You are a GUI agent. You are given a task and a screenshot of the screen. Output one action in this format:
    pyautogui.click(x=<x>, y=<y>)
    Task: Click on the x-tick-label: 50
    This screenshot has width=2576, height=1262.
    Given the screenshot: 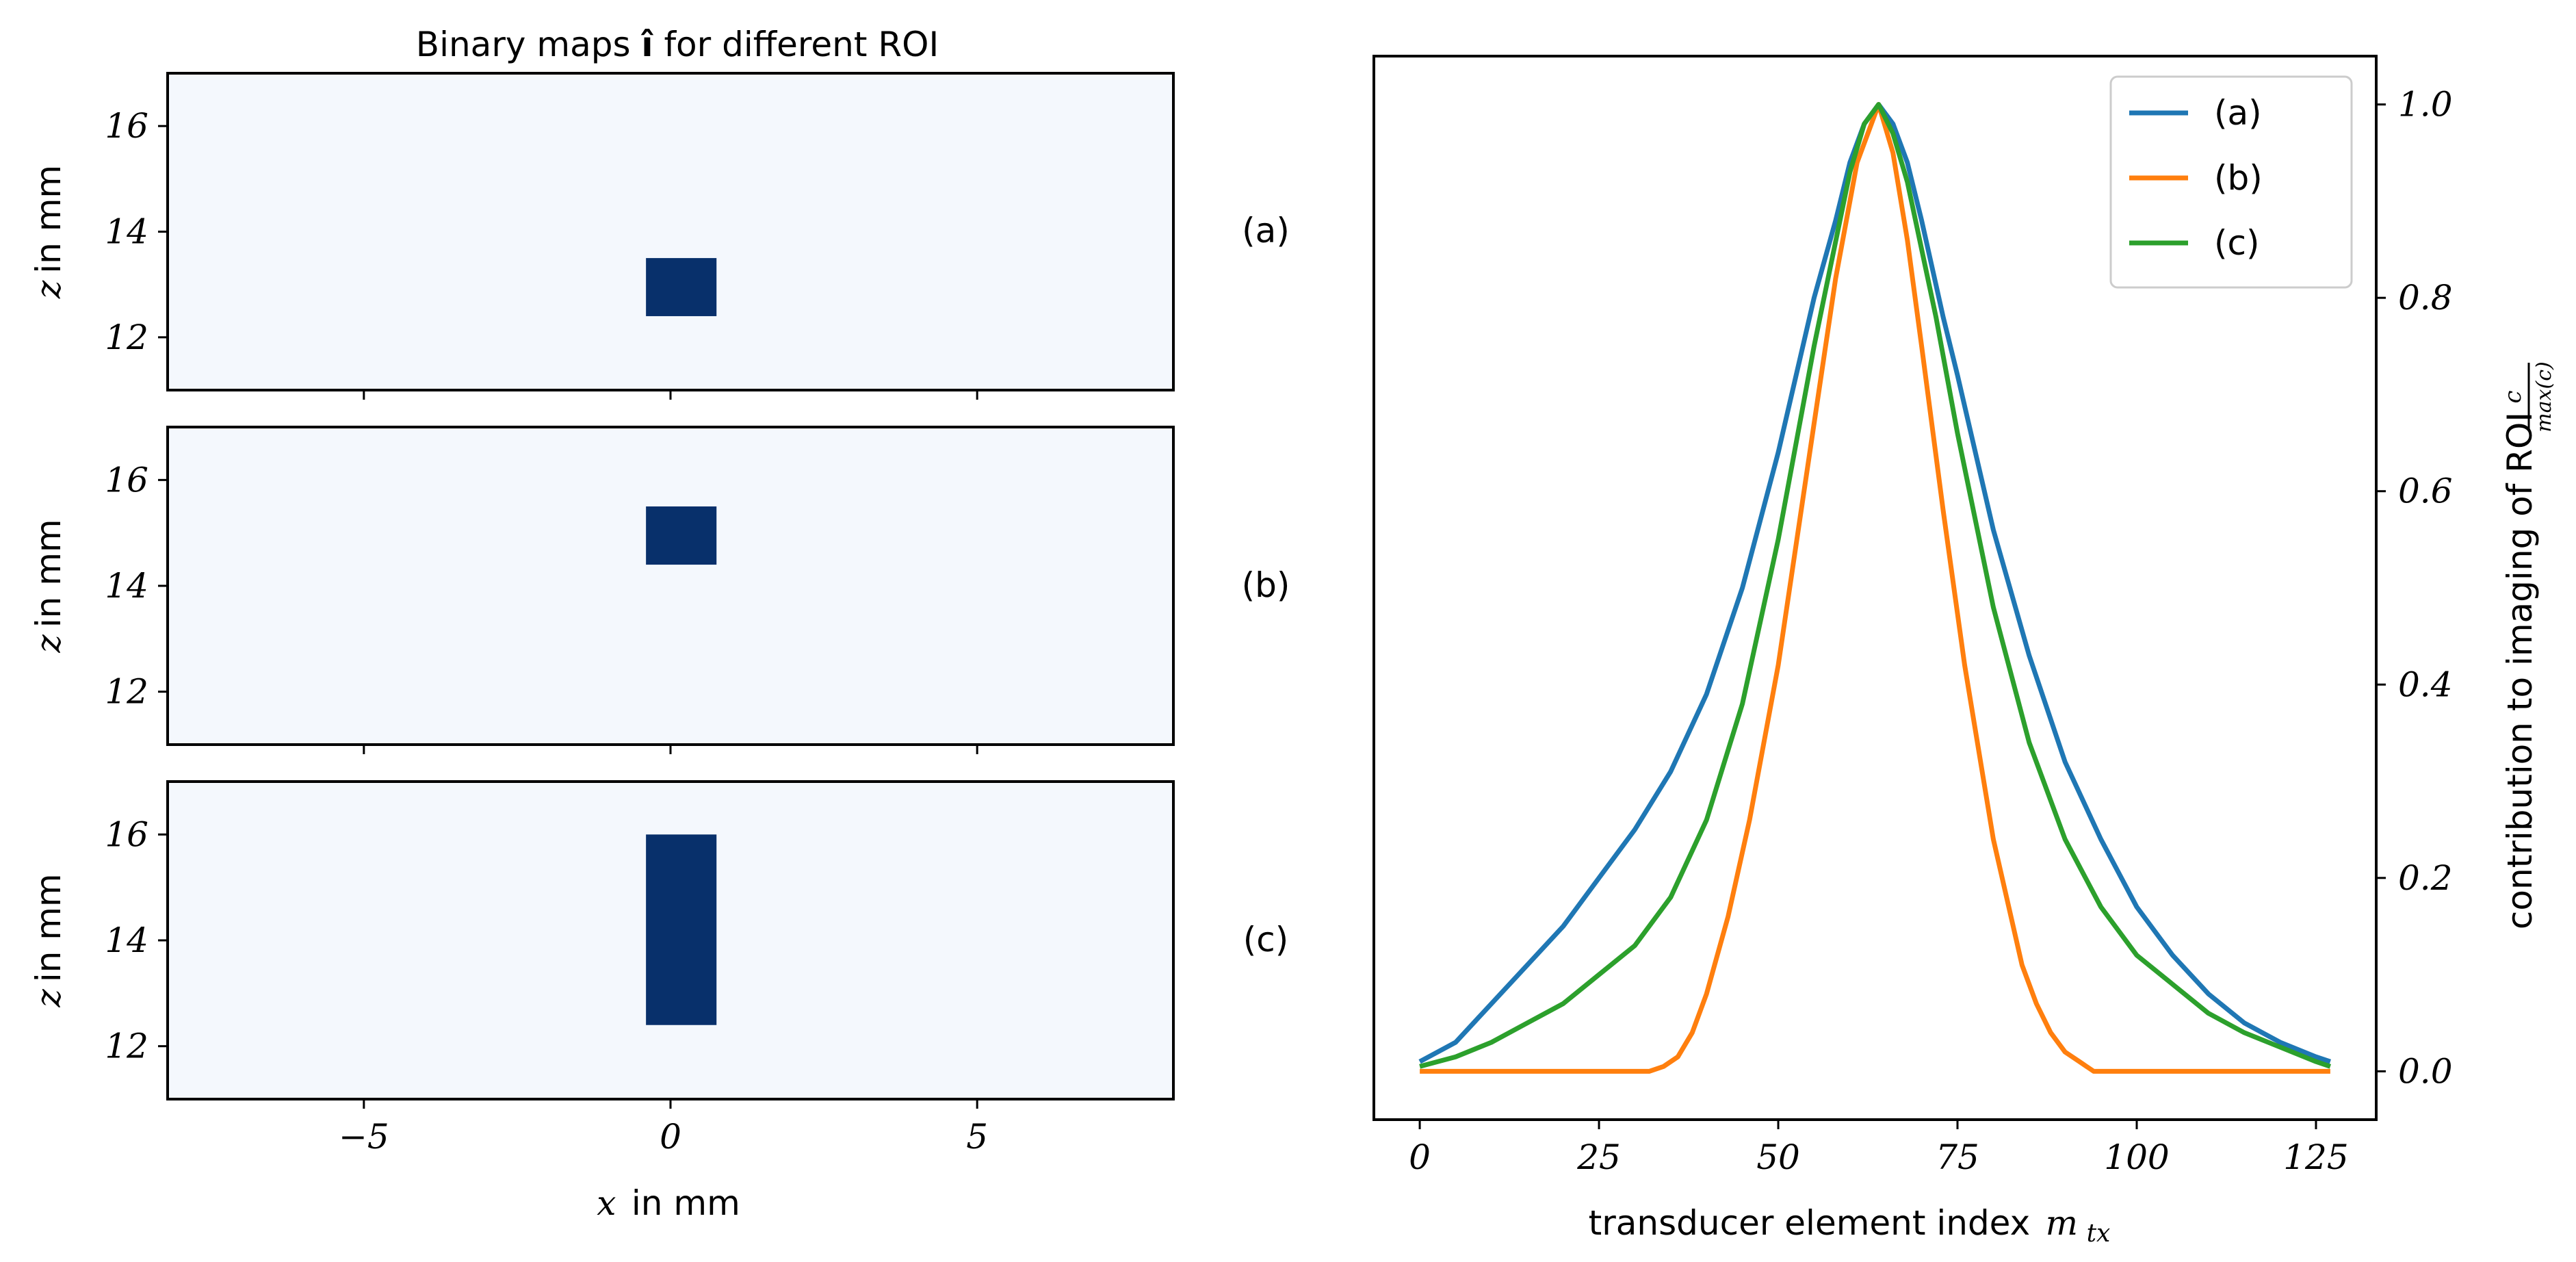 What is the action you would take?
    pyautogui.click(x=1778, y=1157)
    